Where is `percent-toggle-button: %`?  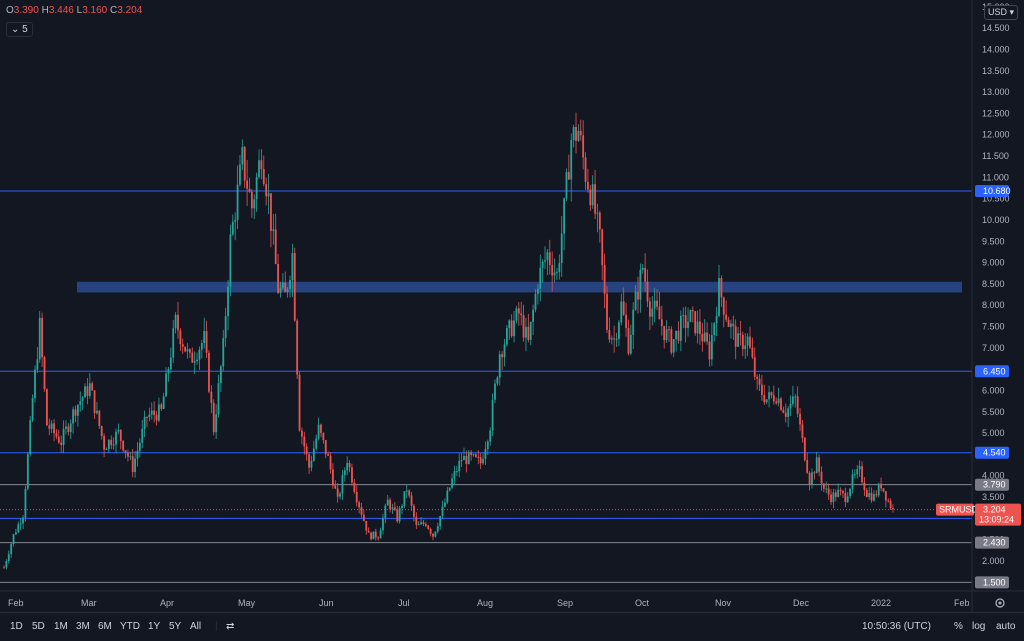 percent-toggle-button: % is located at coordinates (958, 626).